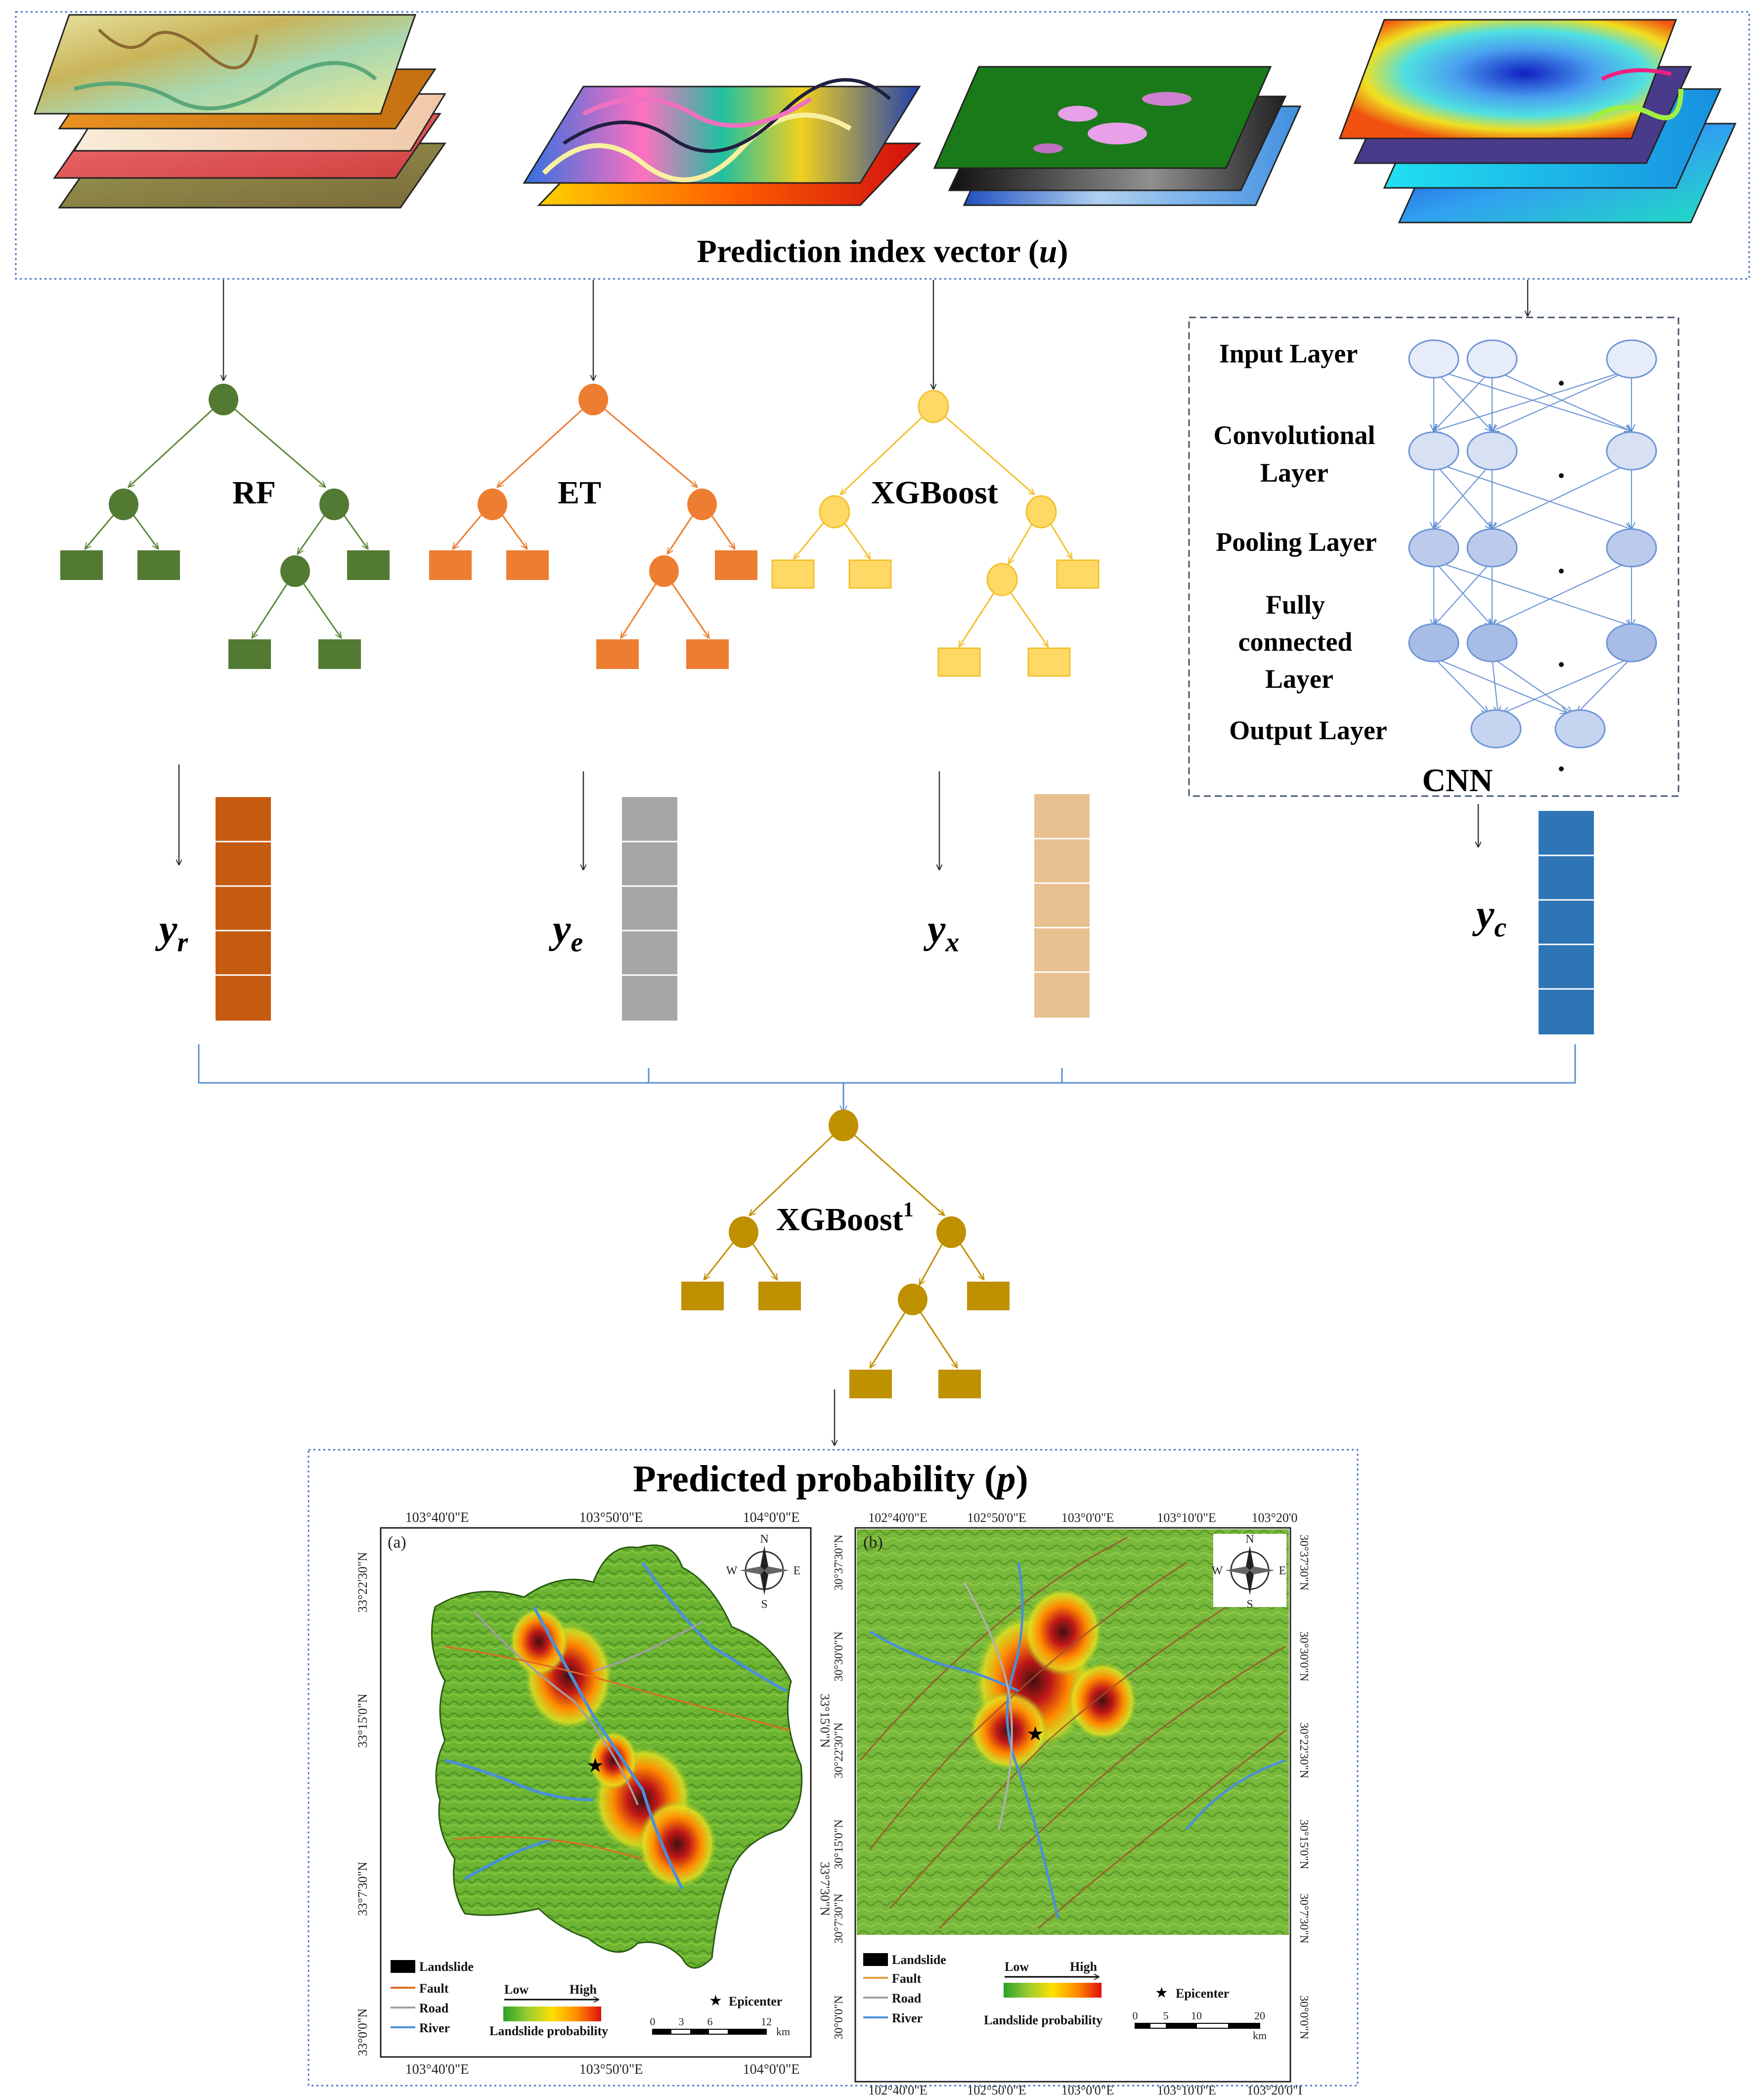  I want to click on map-b-top-tick-5: 103°20'0, so click(1274, 1518).